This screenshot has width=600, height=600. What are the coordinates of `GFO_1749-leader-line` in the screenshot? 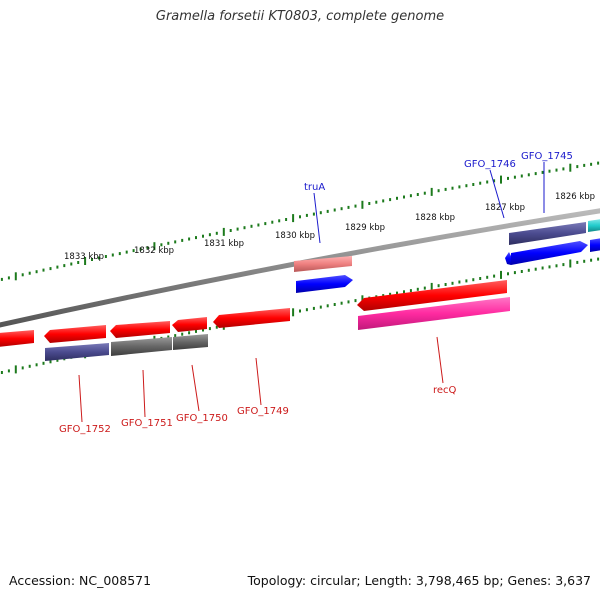 It's located at (258, 381).